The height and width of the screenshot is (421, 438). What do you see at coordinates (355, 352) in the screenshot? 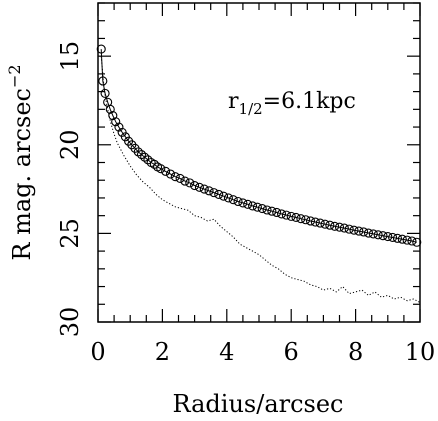
I see `x-tick-label: 8` at bounding box center [355, 352].